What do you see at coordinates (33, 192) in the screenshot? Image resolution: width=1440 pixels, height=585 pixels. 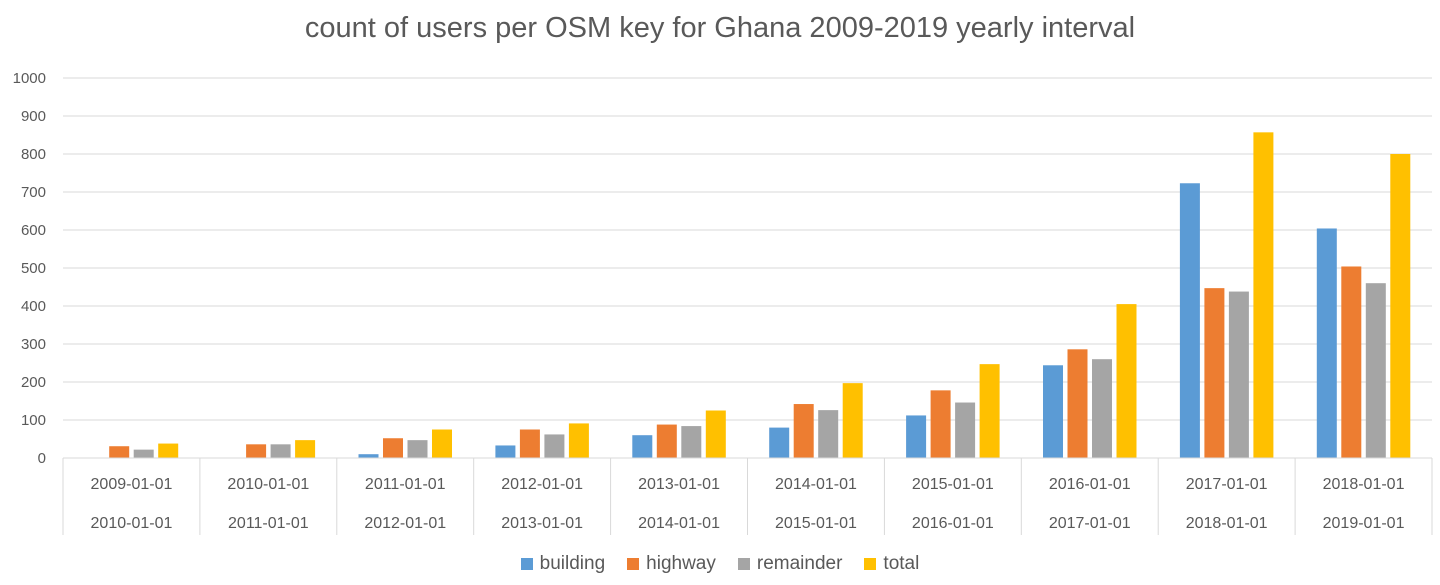 I see `y-tick-label: 700` at bounding box center [33, 192].